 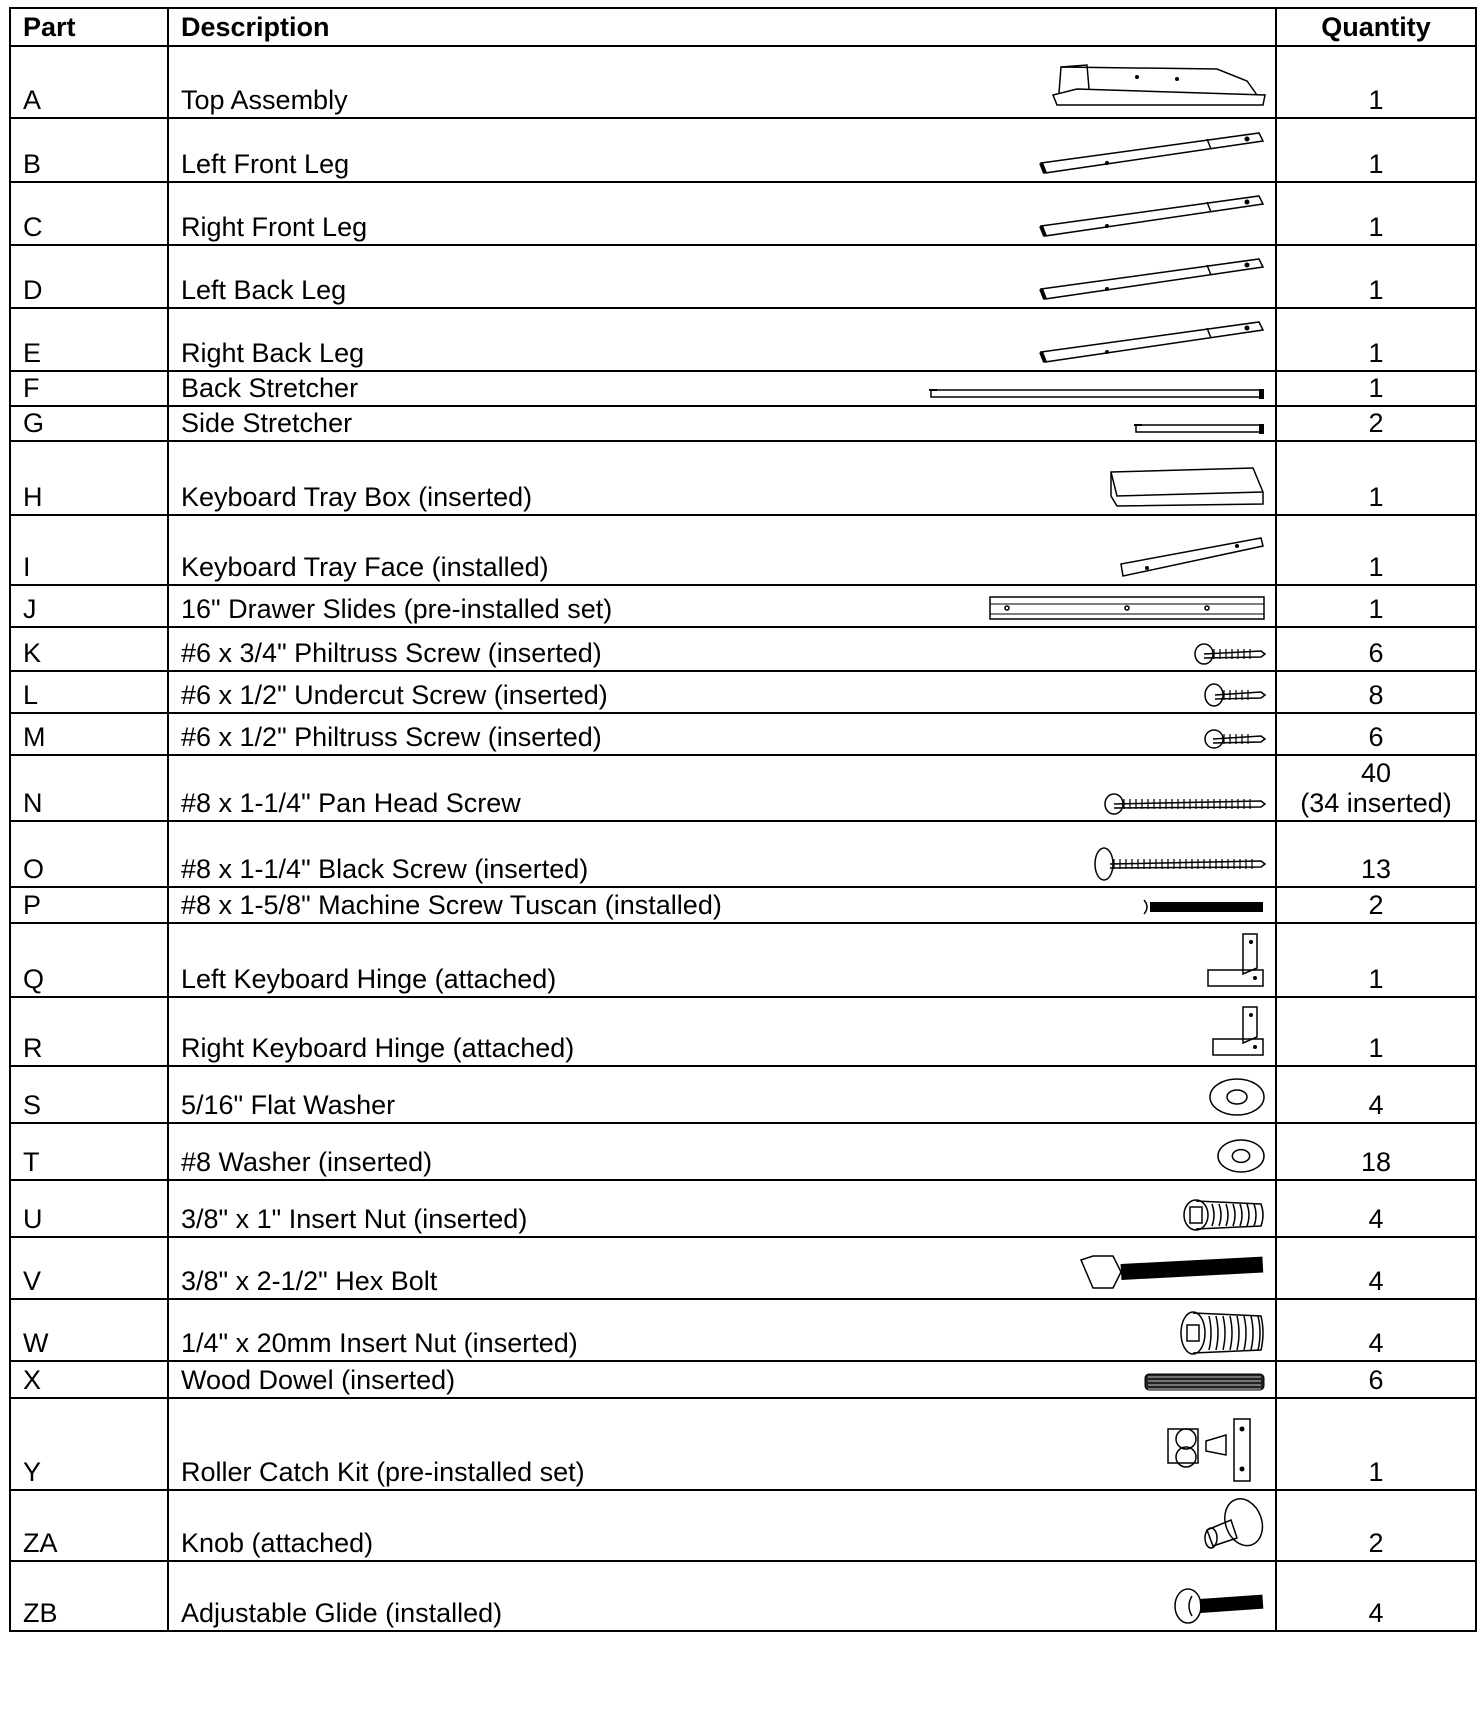 What do you see at coordinates (307, 1162) in the screenshot?
I see `part-description: #8 Washer (inserted)` at bounding box center [307, 1162].